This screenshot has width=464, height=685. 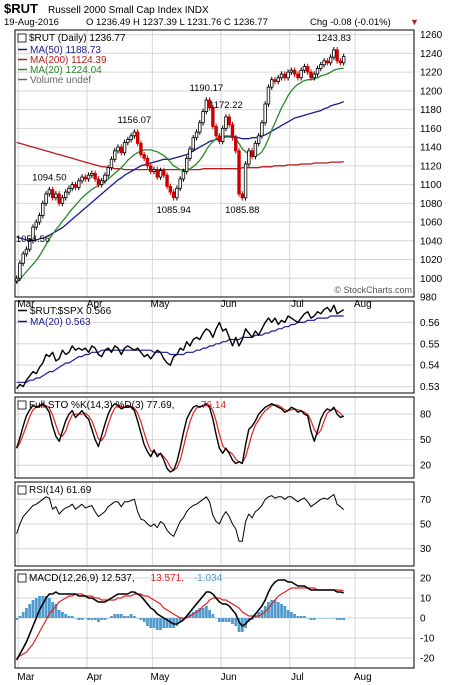 I want to click on x-tick-label: Apr, so click(x=95, y=677).